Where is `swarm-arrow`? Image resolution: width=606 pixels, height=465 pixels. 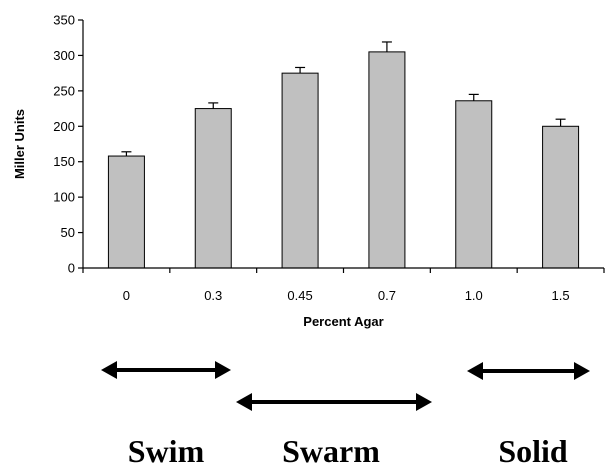 swarm-arrow is located at coordinates (334, 402).